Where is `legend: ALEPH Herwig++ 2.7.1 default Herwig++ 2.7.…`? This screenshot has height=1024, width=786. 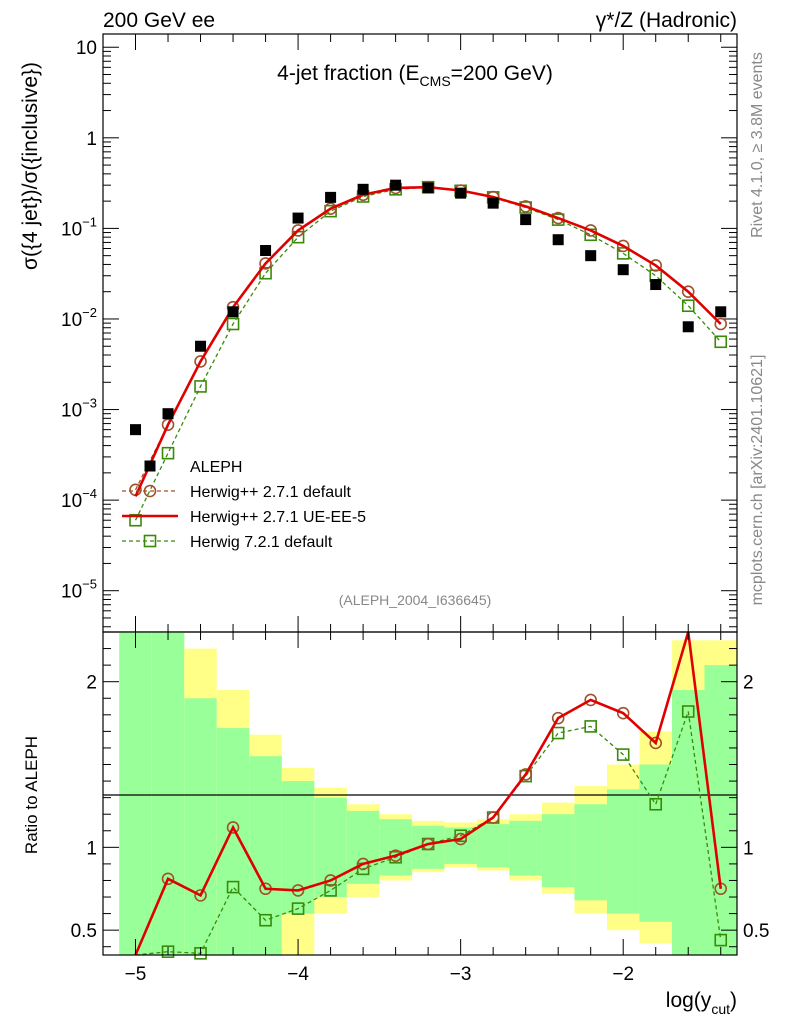
legend: ALEPH Herwig++ 2.7.1 default Herwig++ 2.7.… is located at coordinates (244, 505).